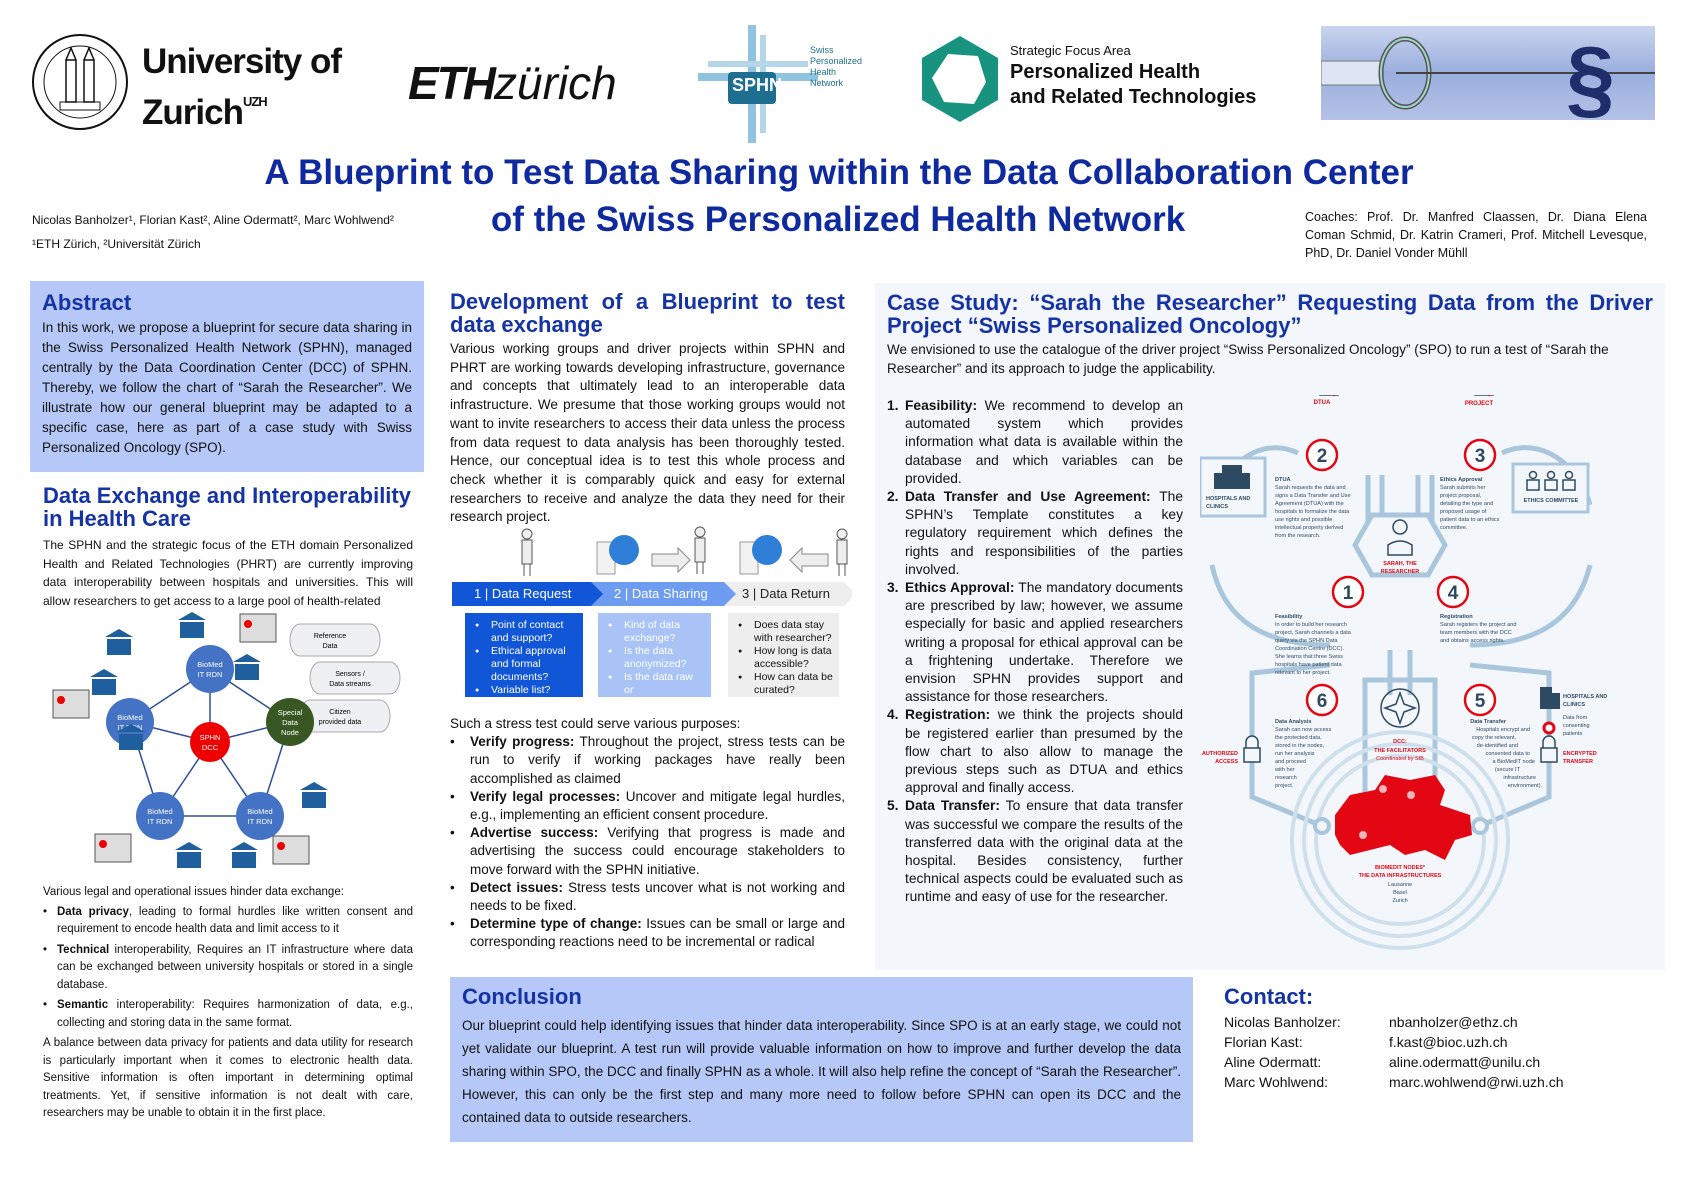  Describe the element at coordinates (255, 101) in the screenshot. I see `uzh-sup: UZH` at that location.